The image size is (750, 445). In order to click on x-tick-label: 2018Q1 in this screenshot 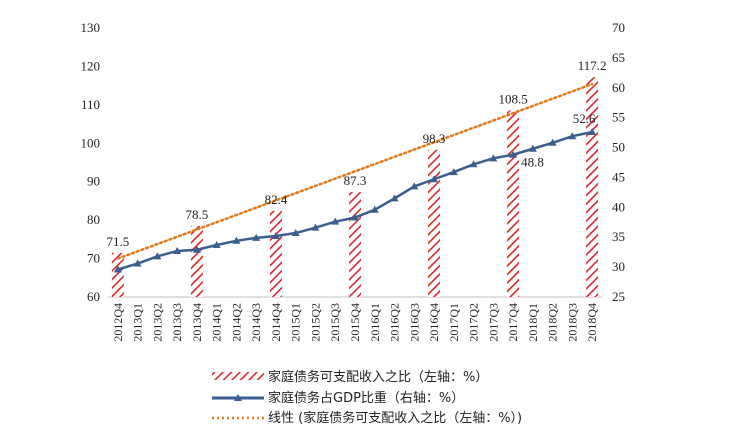, I will do `click(533, 322)`.